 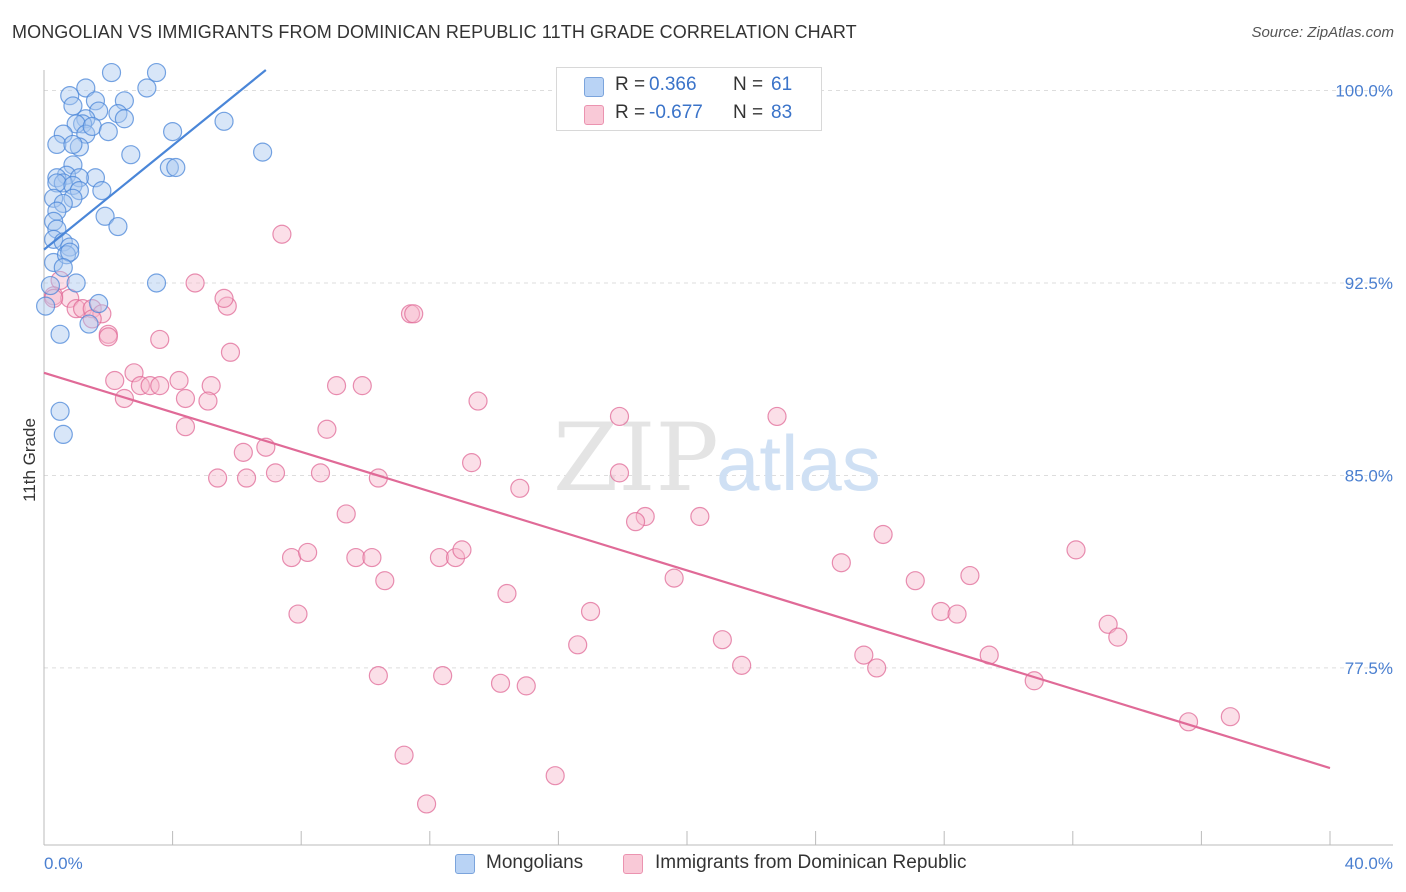 I want to click on legend-row-immigrants: R = -0.677 N = 83, so click(x=689, y=114).